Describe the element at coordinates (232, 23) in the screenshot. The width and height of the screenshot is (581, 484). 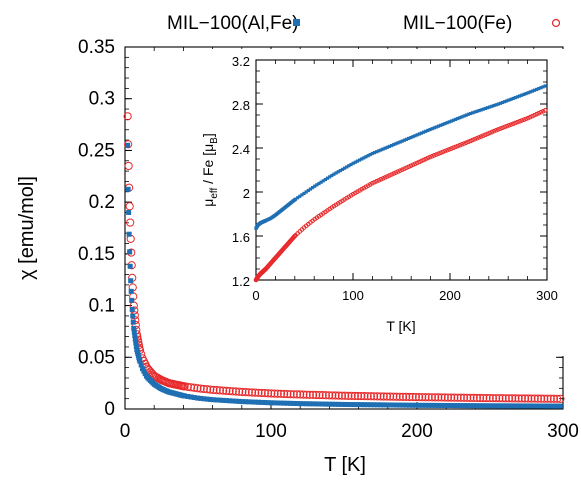
I see `legend-label-series-1: MIL−100(Al,Fe)` at that location.